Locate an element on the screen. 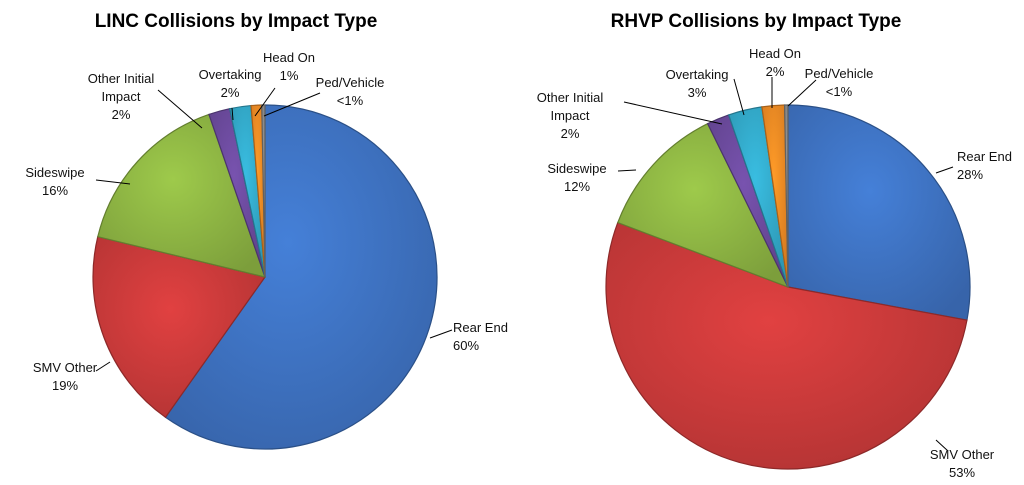 Image resolution: width=1024 pixels, height=485 pixels. pie-slice-rear-end is located at coordinates (879, 212).